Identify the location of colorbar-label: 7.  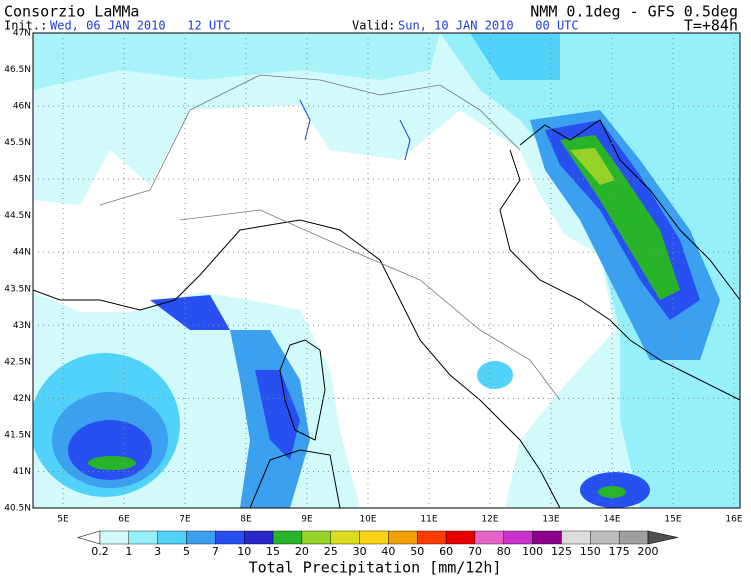
(215, 551).